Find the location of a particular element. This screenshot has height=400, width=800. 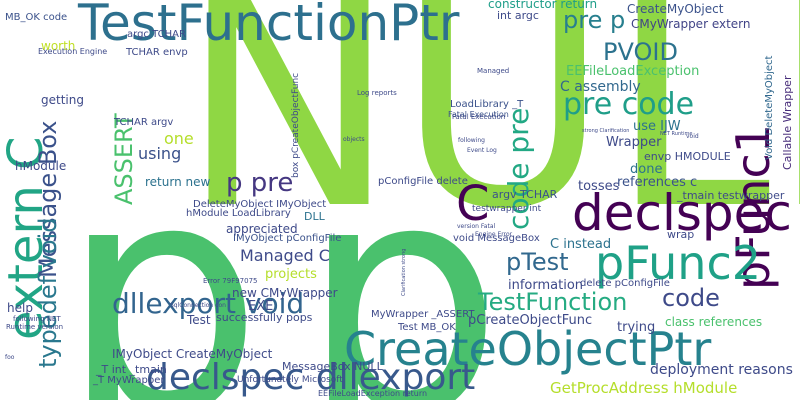

cloud-word: Engine Error is located at coordinates (494, 234).